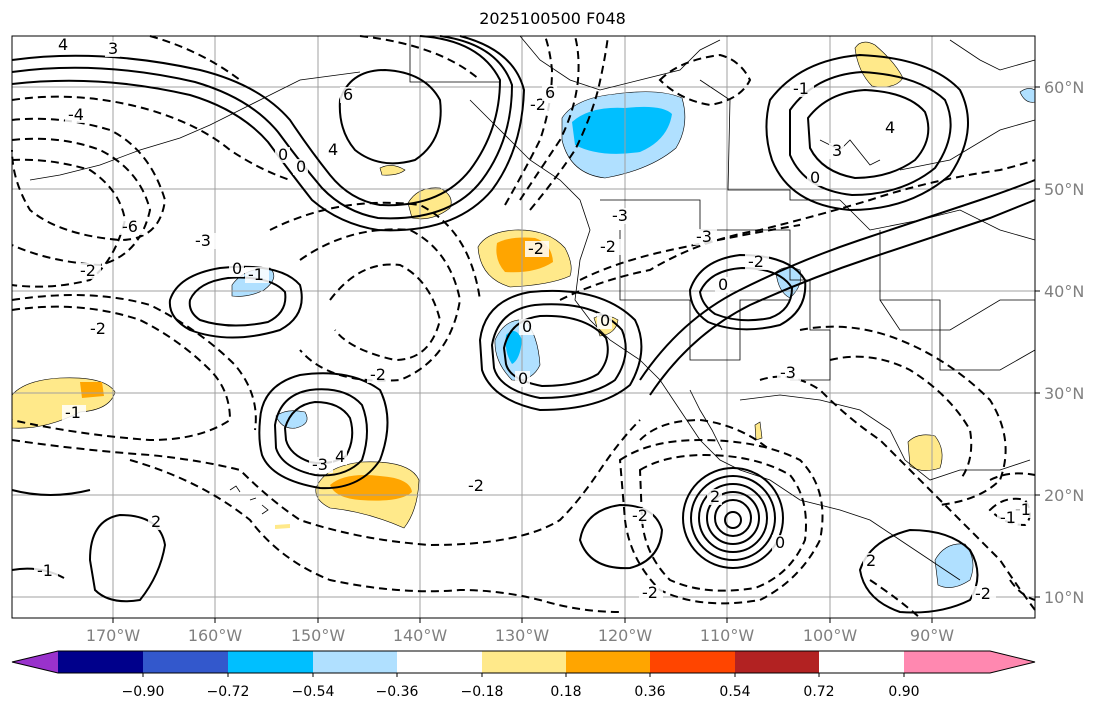  I want to click on colorbar-tick-label: 0.90, so click(904, 692).